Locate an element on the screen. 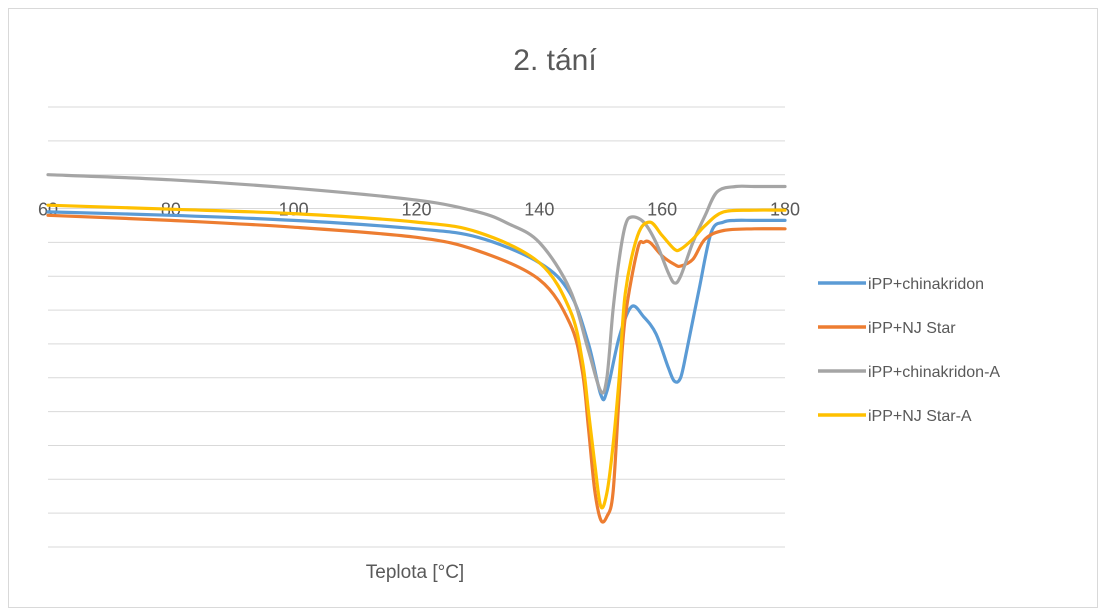 The width and height of the screenshot is (1100, 613). x-tick-label: 100 is located at coordinates (294, 210).